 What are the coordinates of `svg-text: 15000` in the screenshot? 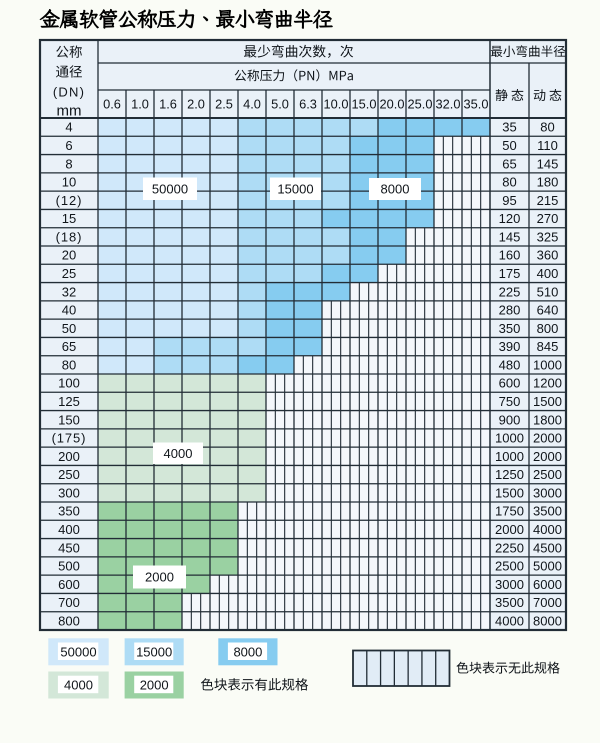 It's located at (154, 651).